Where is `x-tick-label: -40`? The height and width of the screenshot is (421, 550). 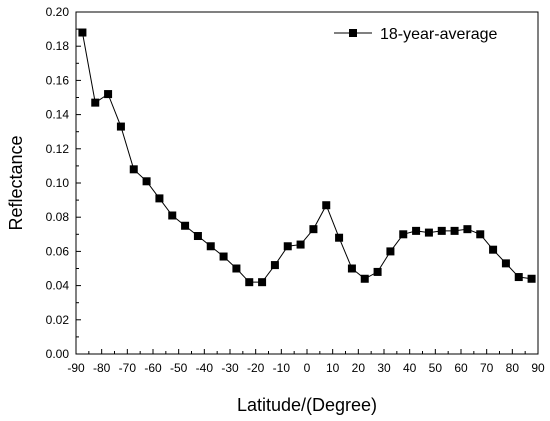
x-tick-label: -40 is located at coordinates (205, 368).